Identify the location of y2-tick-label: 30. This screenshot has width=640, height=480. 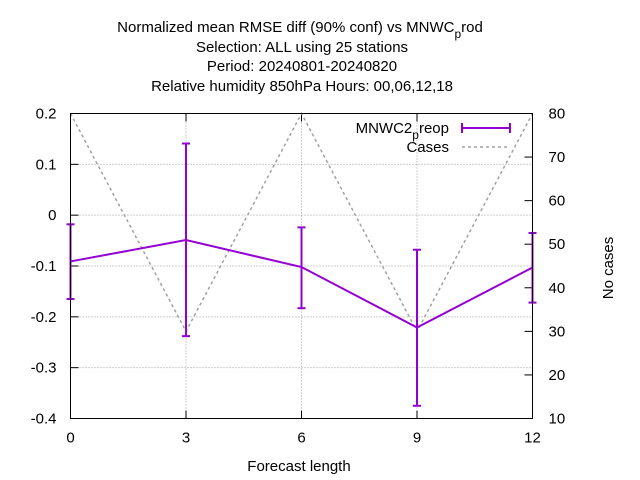
(557, 331).